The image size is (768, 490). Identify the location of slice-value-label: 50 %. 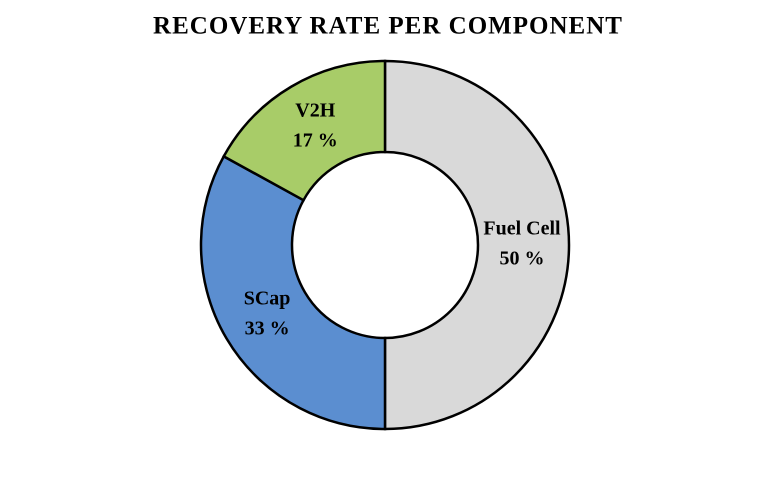
(522, 259).